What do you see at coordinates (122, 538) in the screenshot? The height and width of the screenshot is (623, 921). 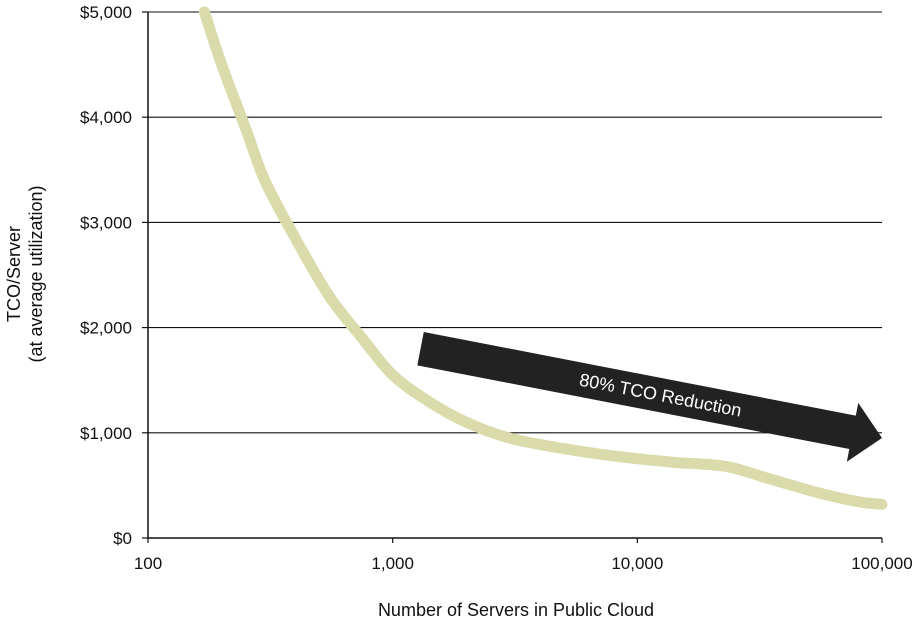 I see `y-tick-label: $0` at bounding box center [122, 538].